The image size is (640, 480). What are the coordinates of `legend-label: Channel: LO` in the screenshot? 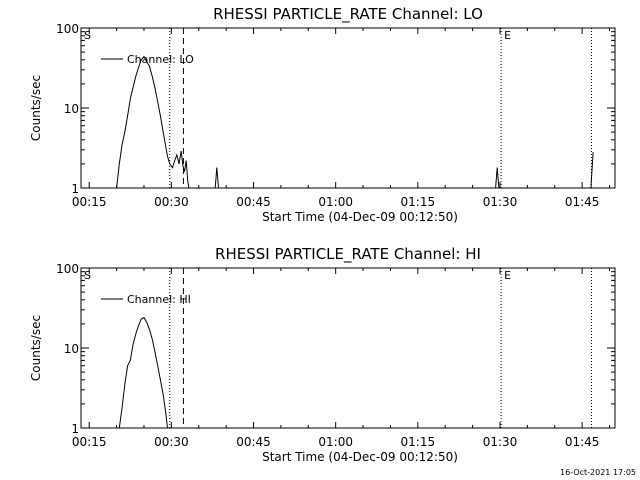 It's located at (160, 59).